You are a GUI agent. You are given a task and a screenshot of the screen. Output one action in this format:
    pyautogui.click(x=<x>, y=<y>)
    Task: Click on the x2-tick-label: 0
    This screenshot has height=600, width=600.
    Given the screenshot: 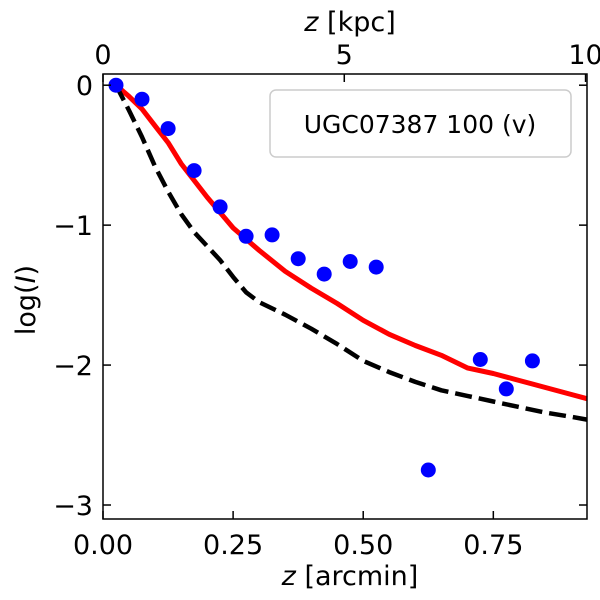 What is the action you would take?
    pyautogui.click(x=102, y=55)
    